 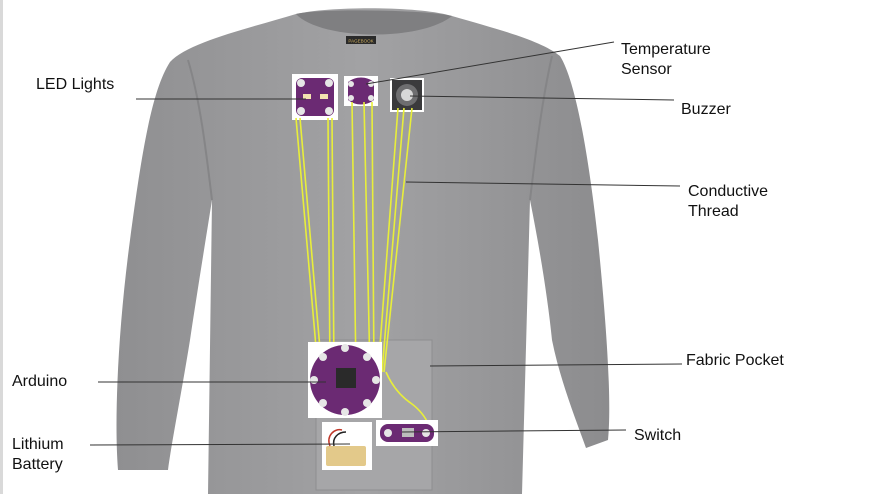 I want to click on shirt-collar, so click(x=374, y=22).